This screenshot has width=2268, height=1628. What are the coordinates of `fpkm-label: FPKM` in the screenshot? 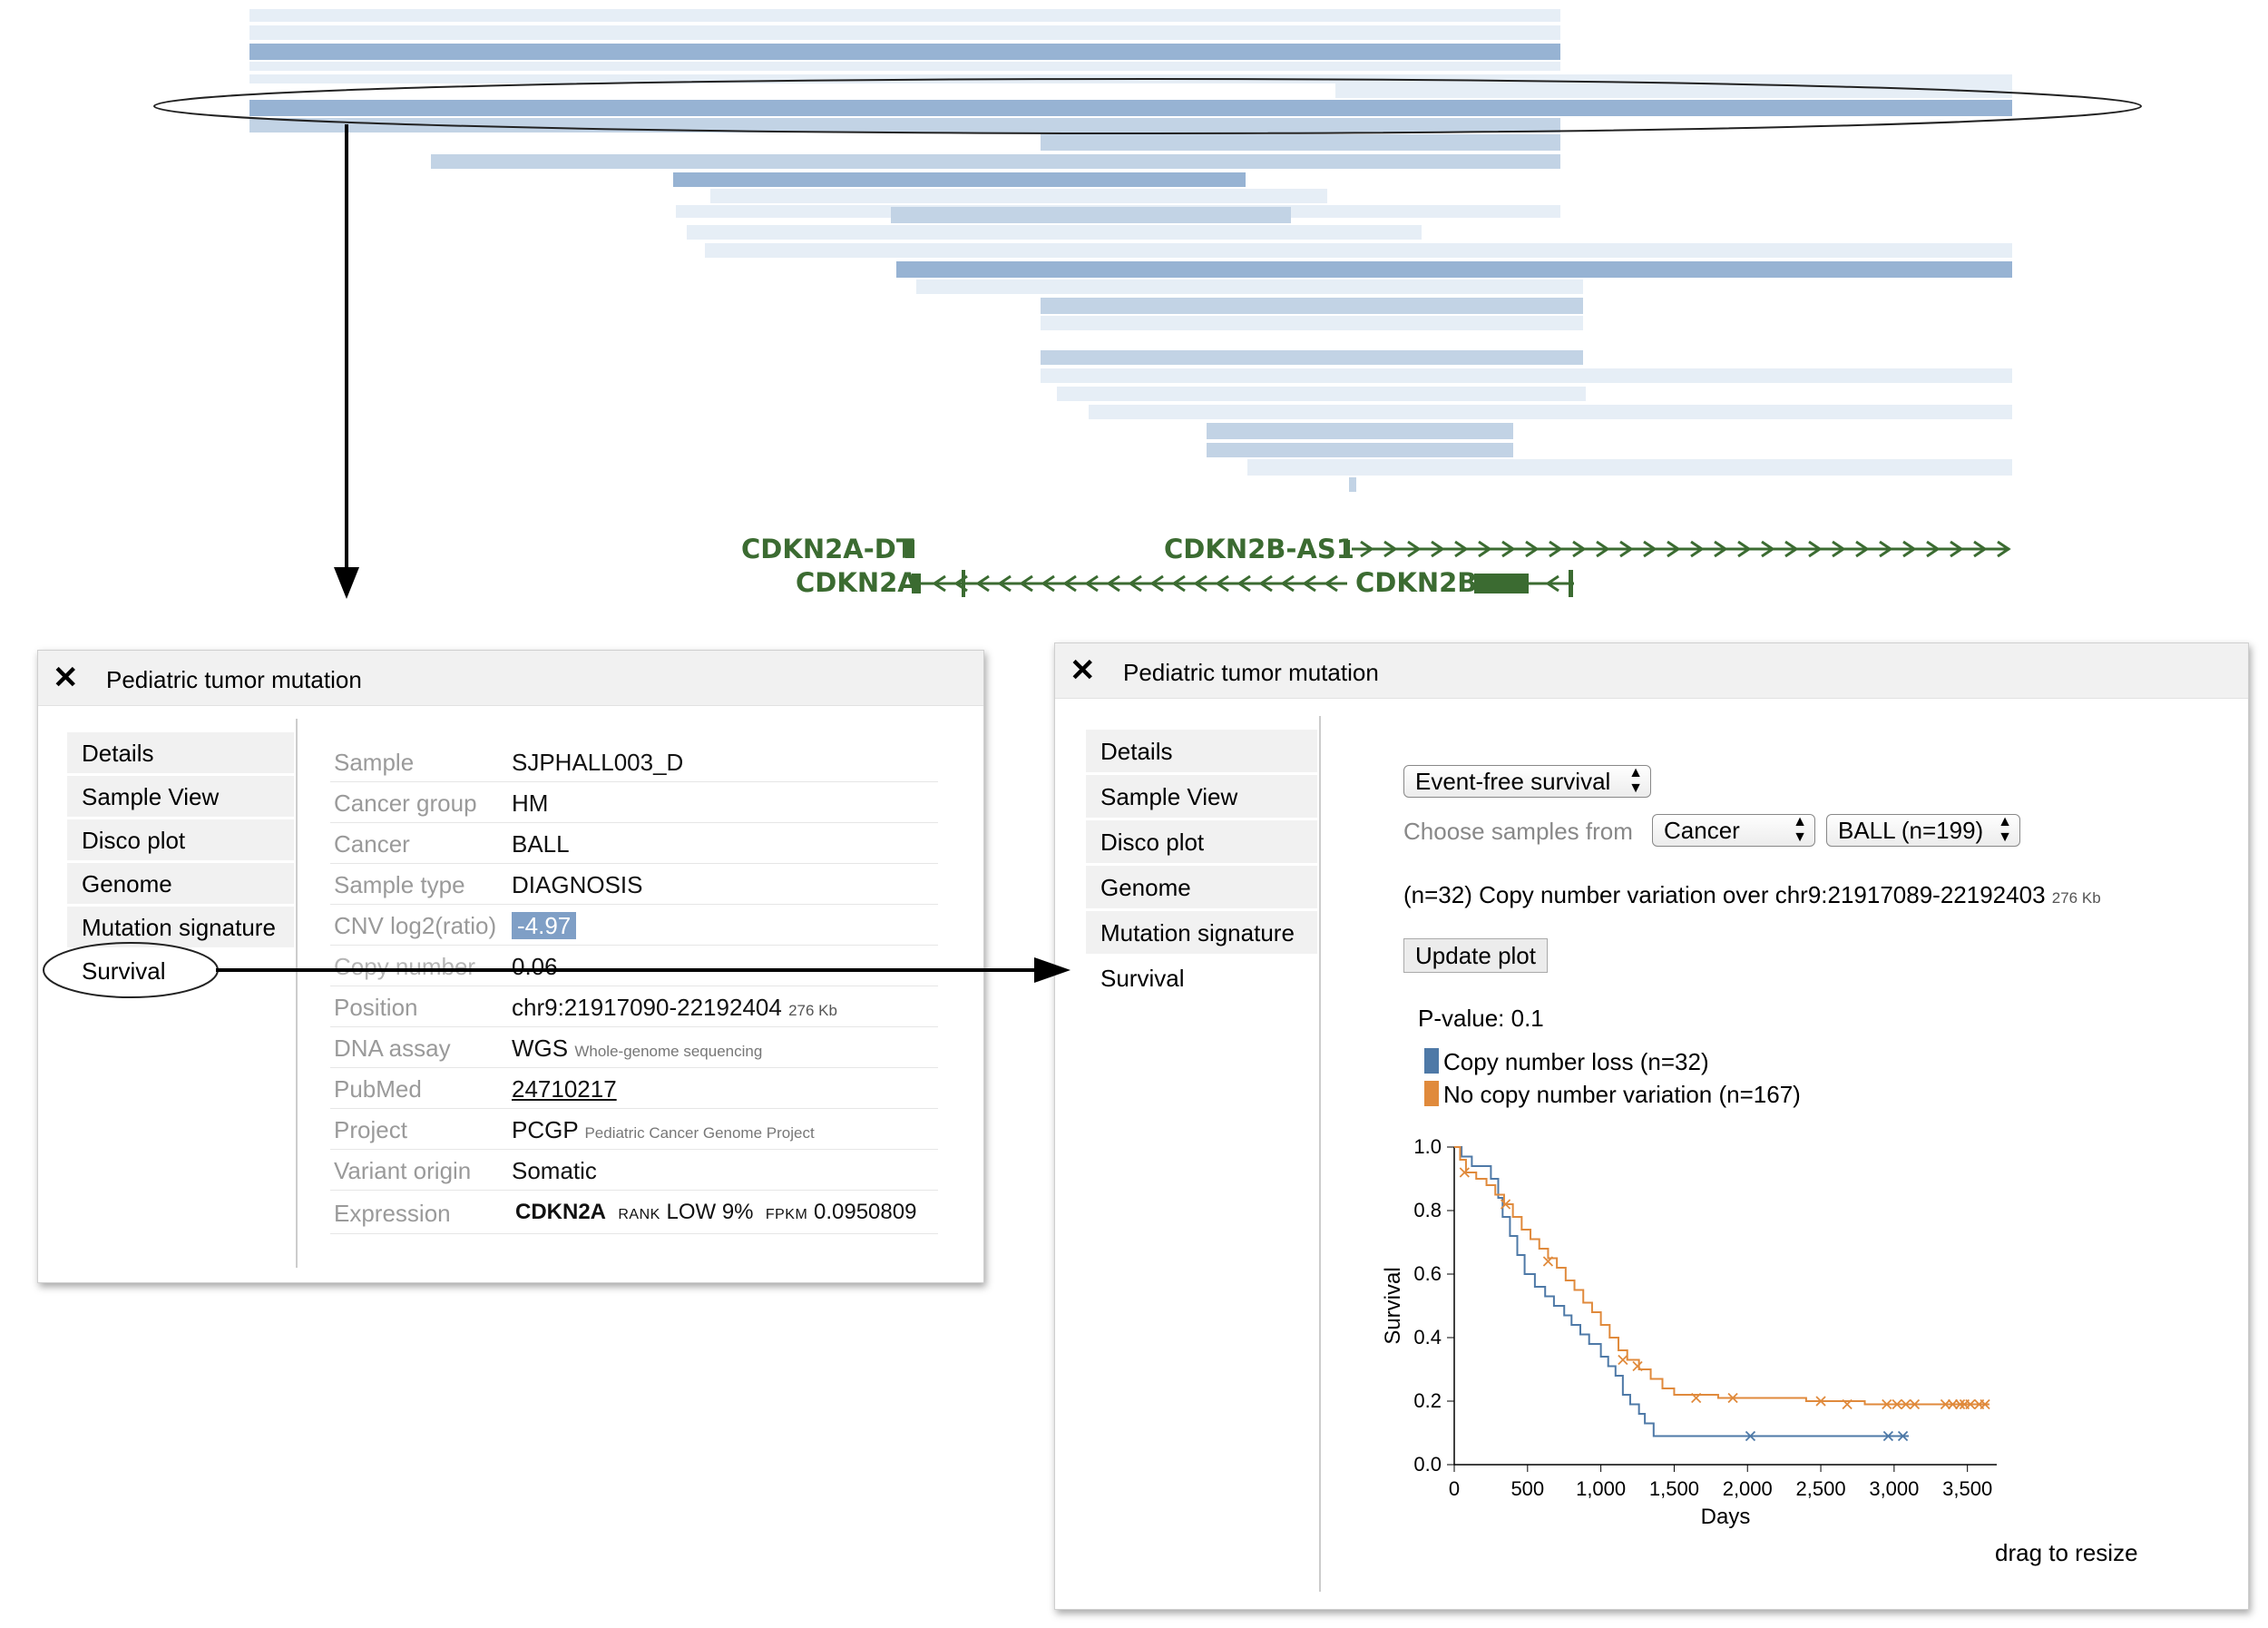 It's located at (786, 1214).